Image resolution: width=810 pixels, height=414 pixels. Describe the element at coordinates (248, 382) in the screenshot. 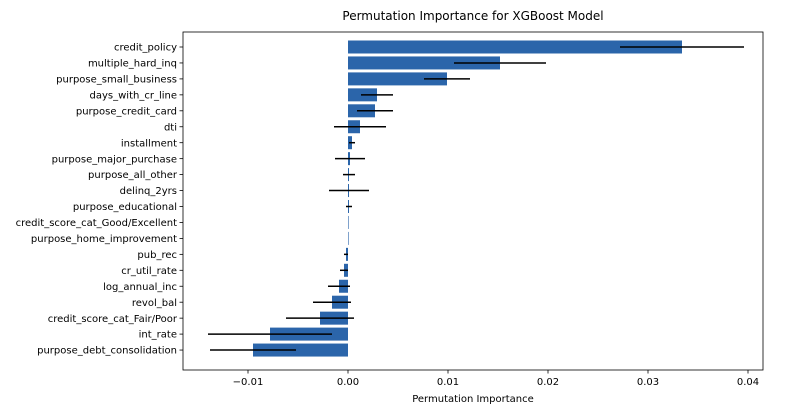

I see `x-tick-label: −0.01` at that location.